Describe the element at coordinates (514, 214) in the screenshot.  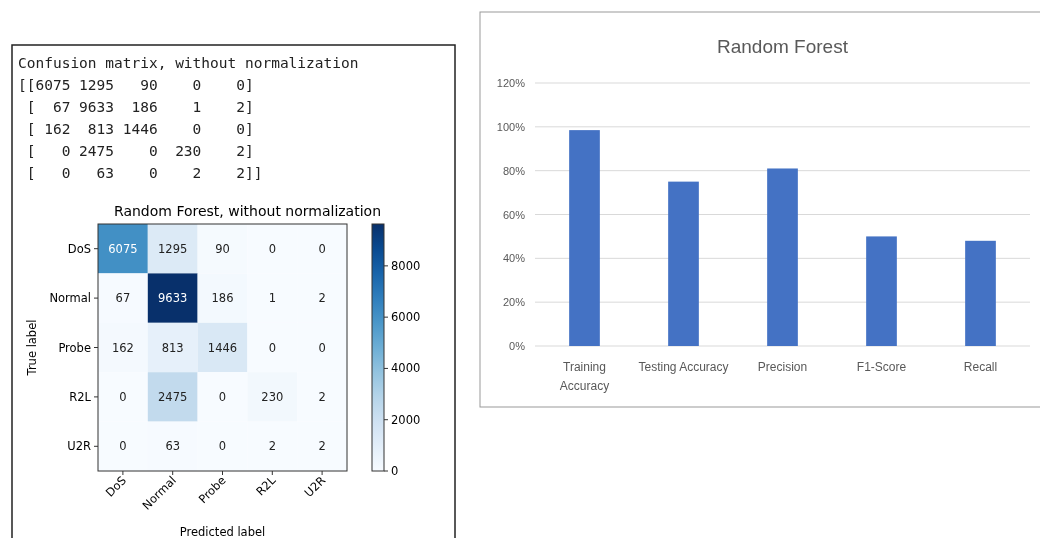
I see `y-tick-label: 60%` at that location.